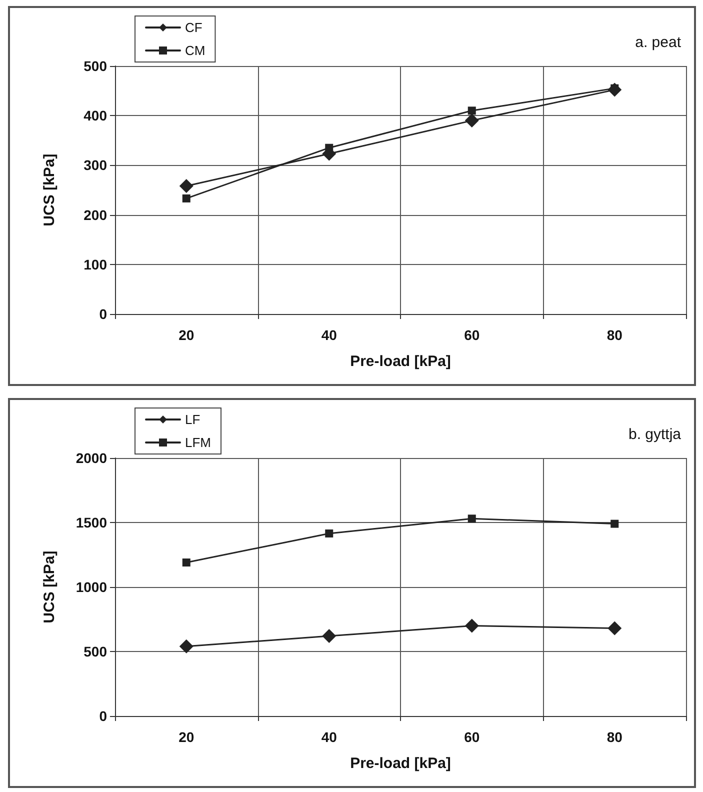 This screenshot has width=703, height=792. Describe the element at coordinates (96, 116) in the screenshot. I see `y-tick-label: 400` at that location.